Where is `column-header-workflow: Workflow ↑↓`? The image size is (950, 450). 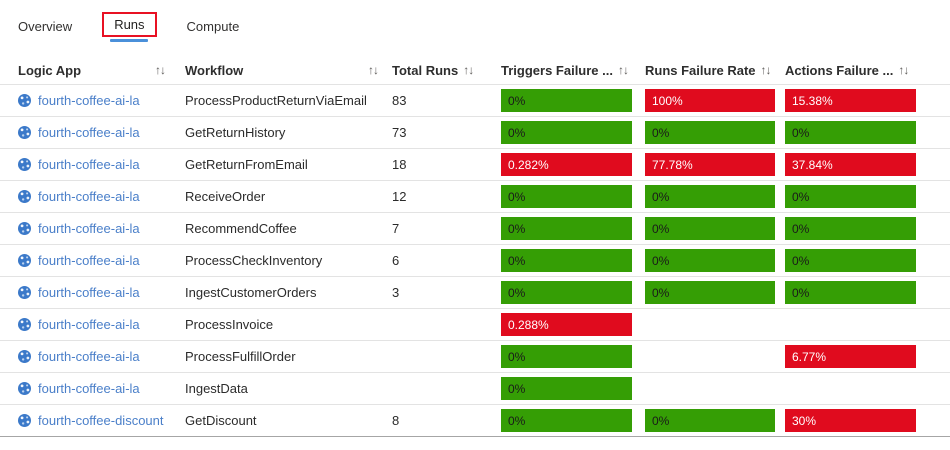 column-header-workflow: Workflow ↑↓ is located at coordinates (282, 70).